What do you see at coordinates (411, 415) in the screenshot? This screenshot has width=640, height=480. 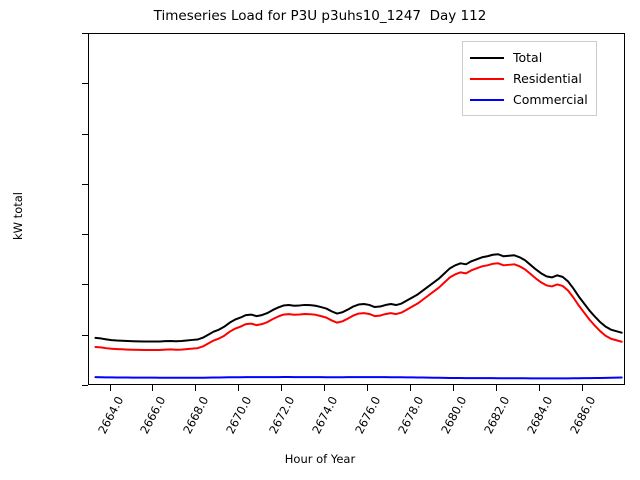 I see `x-tick-label: 2678.0` at bounding box center [411, 415].